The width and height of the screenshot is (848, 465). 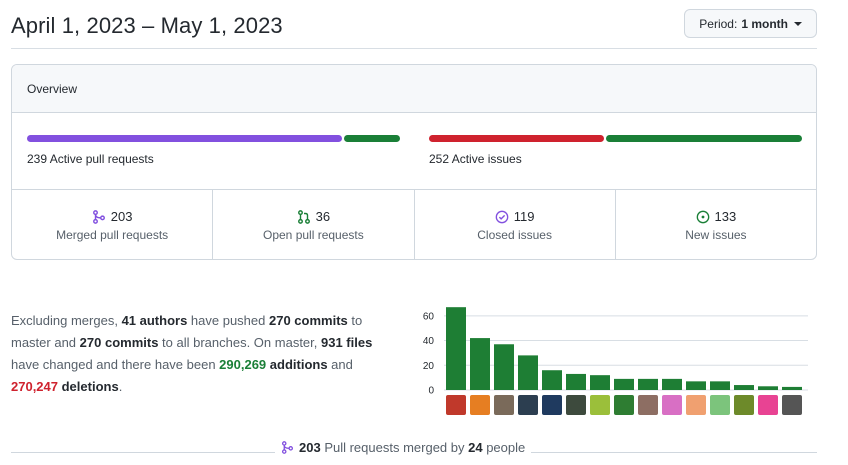 What do you see at coordinates (120, 386) in the screenshot?
I see `summary-text: .` at bounding box center [120, 386].